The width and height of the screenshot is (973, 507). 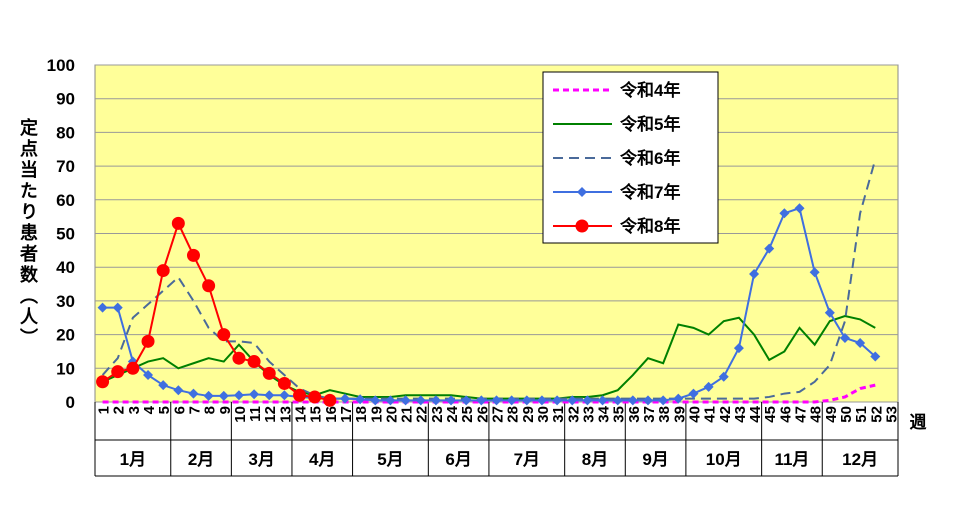 I want to click on x-tick-label: 7, so click(x=194, y=410).